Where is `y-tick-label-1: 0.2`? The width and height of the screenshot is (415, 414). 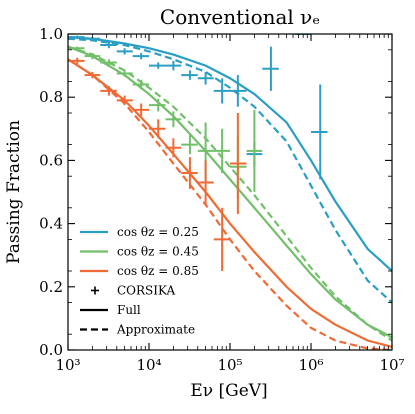 y-tick-label-1: 0.2 is located at coordinates (51, 287).